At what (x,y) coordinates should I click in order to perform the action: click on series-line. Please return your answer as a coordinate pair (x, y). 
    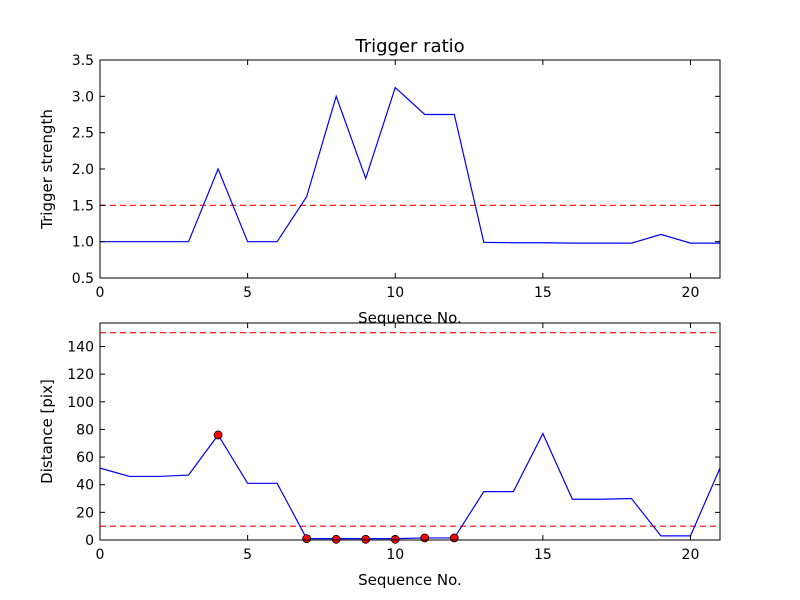
    Looking at the image, I should click on (410, 486).